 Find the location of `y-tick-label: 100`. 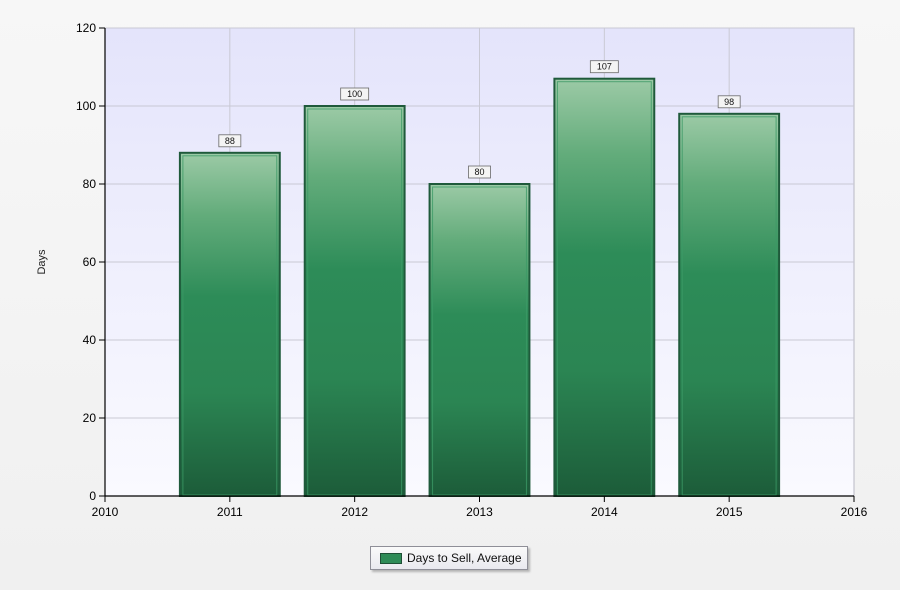

y-tick-label: 100 is located at coordinates (86, 106).